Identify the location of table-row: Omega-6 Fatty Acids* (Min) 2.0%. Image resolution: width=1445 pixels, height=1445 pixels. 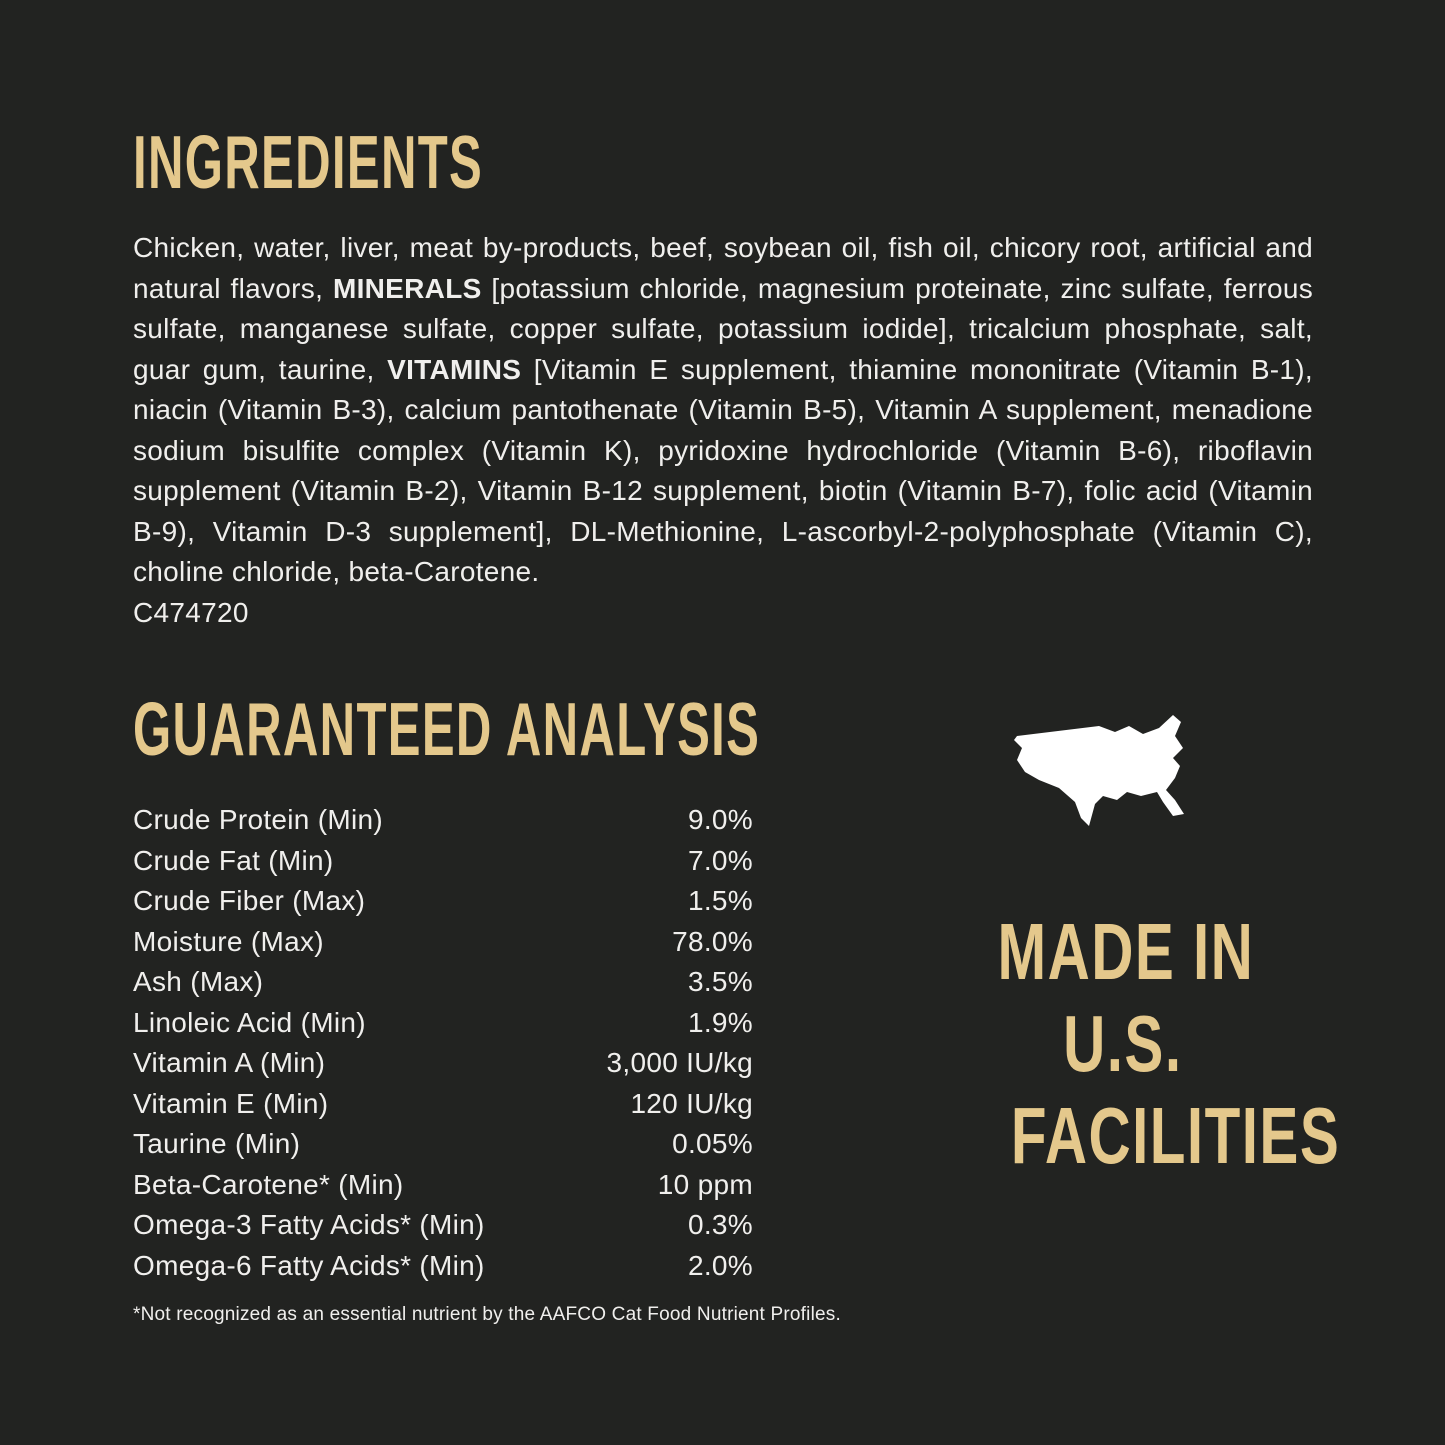
(443, 1266).